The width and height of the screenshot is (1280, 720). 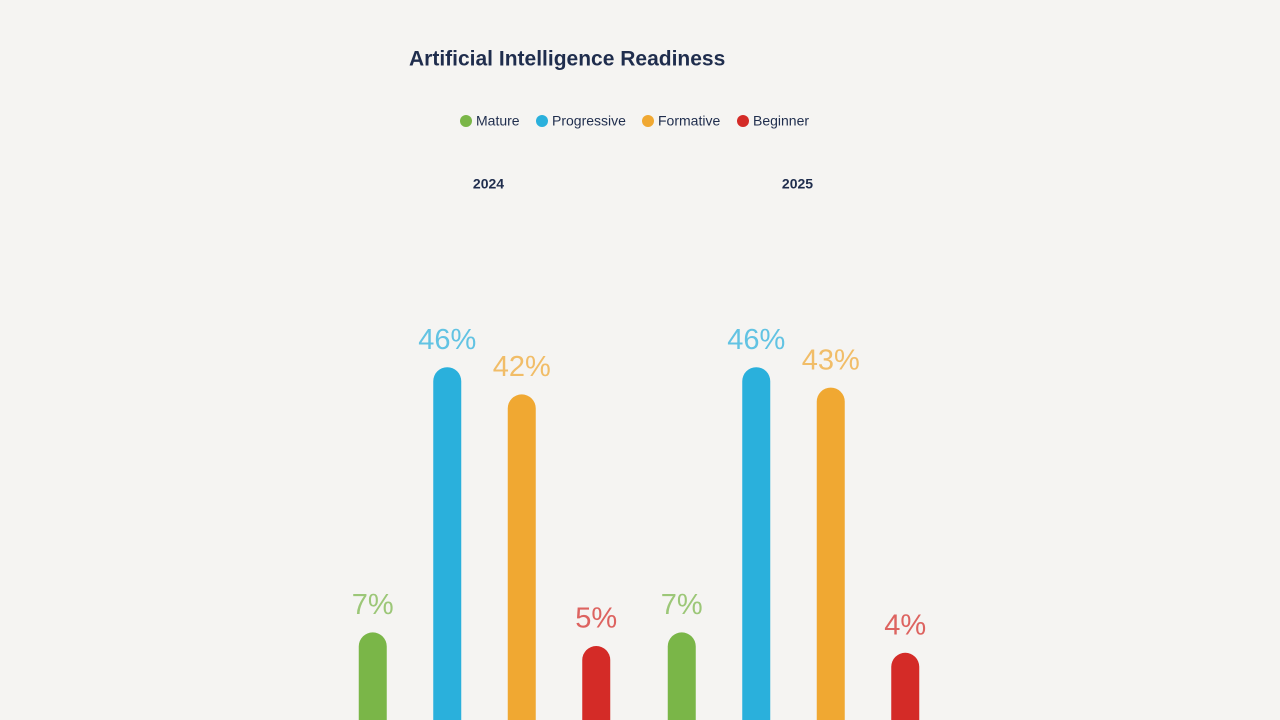 What do you see at coordinates (522, 367) in the screenshot?
I see `value-label: 42%` at bounding box center [522, 367].